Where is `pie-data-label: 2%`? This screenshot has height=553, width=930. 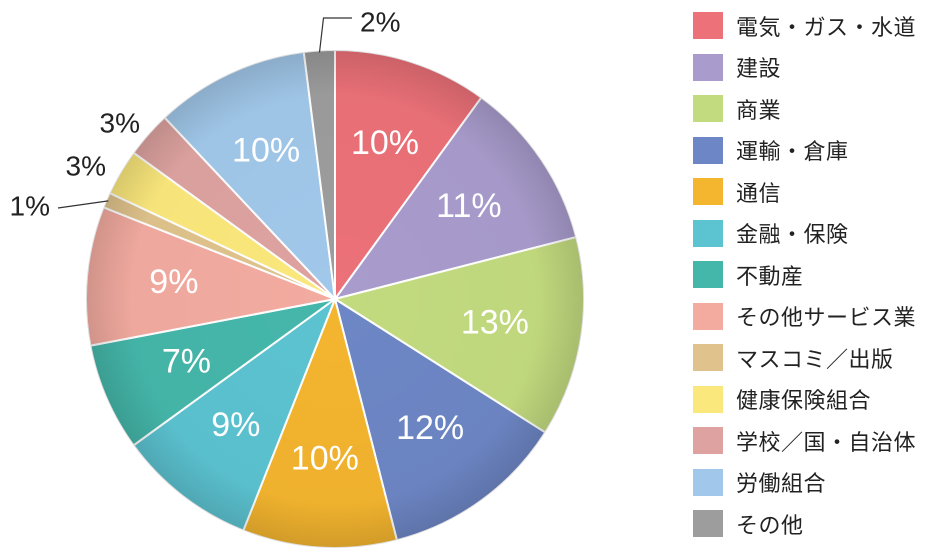
pie-data-label: 2% is located at coordinates (380, 21).